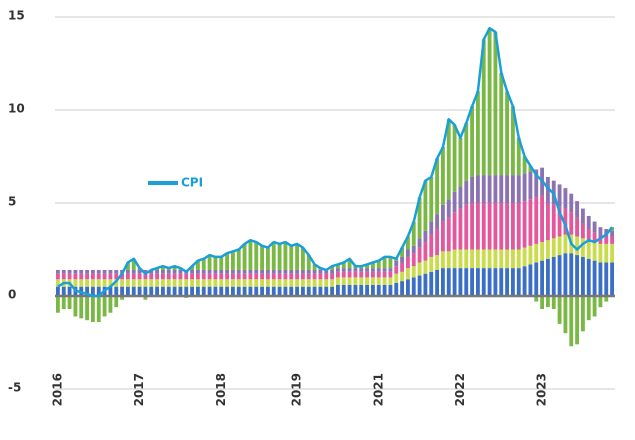 This screenshot has height=440, width=635. What do you see at coordinates (16, 16) in the screenshot?
I see `y-tick-label: 15` at bounding box center [16, 16].